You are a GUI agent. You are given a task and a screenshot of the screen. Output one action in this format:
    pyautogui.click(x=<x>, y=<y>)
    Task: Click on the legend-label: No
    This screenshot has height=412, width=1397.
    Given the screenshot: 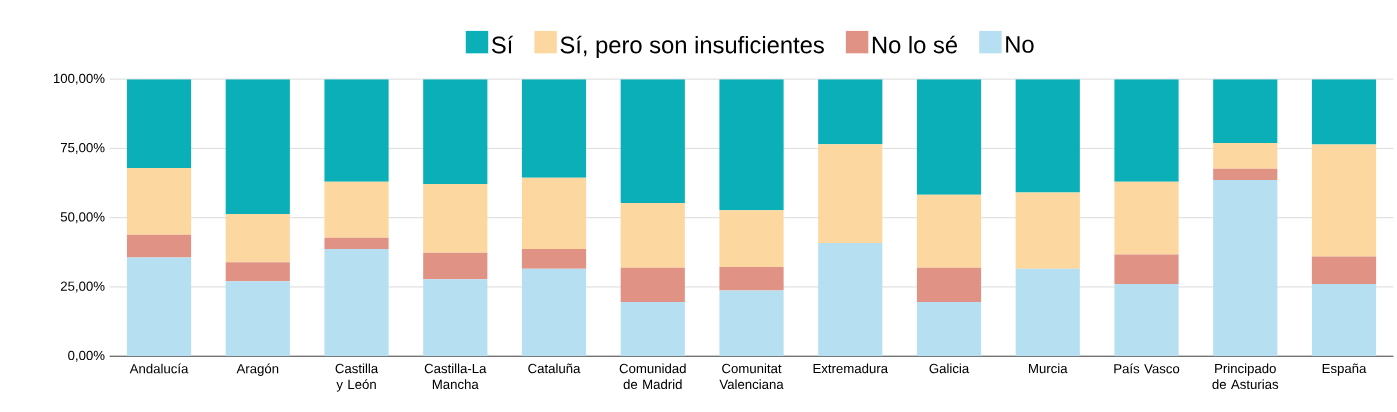 What is the action you would take?
    pyautogui.click(x=1020, y=44)
    